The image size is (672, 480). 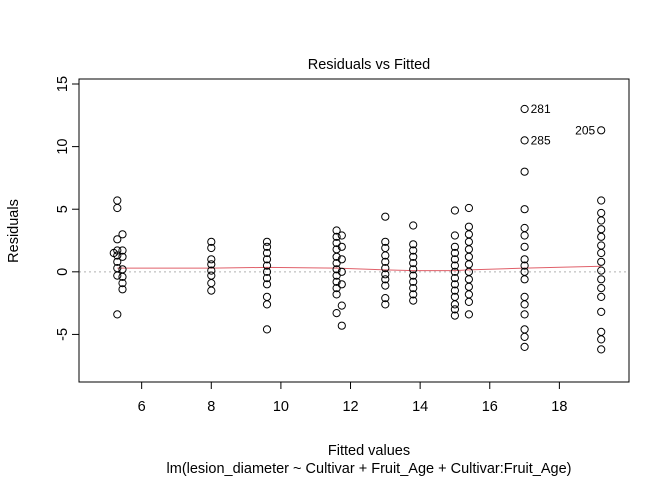 What do you see at coordinates (541, 109) in the screenshot?
I see `point-label: 281` at bounding box center [541, 109].